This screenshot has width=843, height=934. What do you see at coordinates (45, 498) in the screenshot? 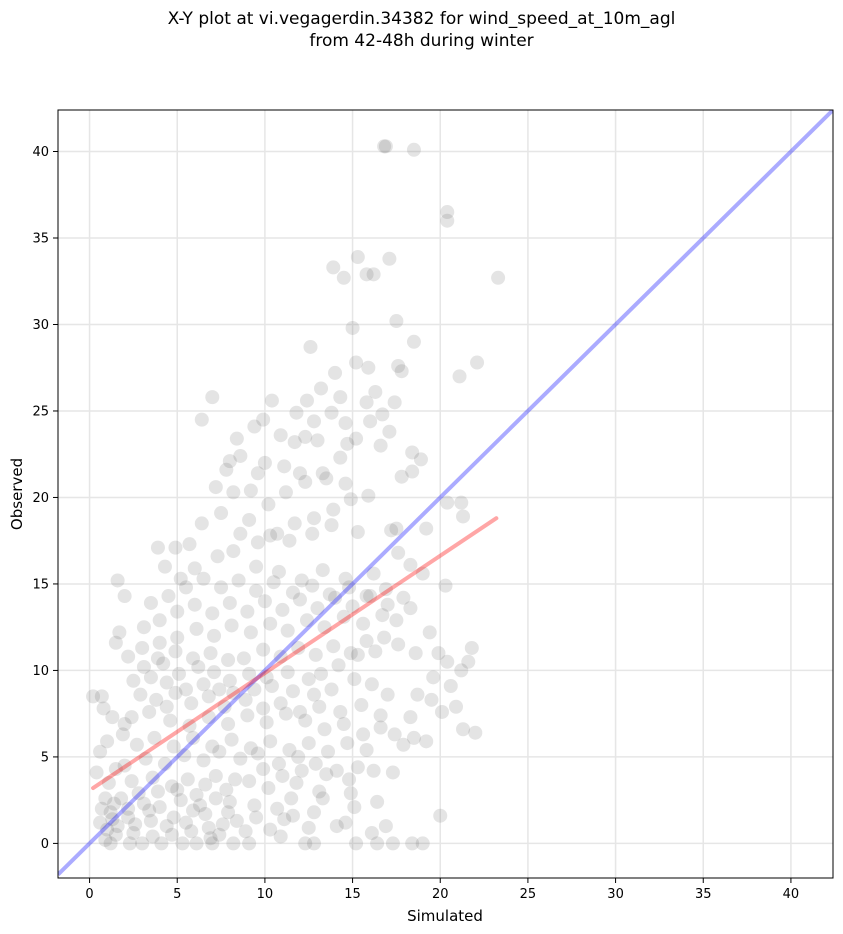
I see `y-axis-ticks: 0 5 10 15 20 25 30 35 40` at bounding box center [45, 498].